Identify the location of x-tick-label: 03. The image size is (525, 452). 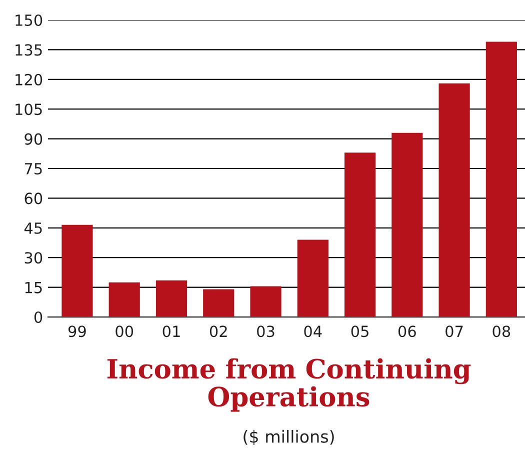
(265, 332).